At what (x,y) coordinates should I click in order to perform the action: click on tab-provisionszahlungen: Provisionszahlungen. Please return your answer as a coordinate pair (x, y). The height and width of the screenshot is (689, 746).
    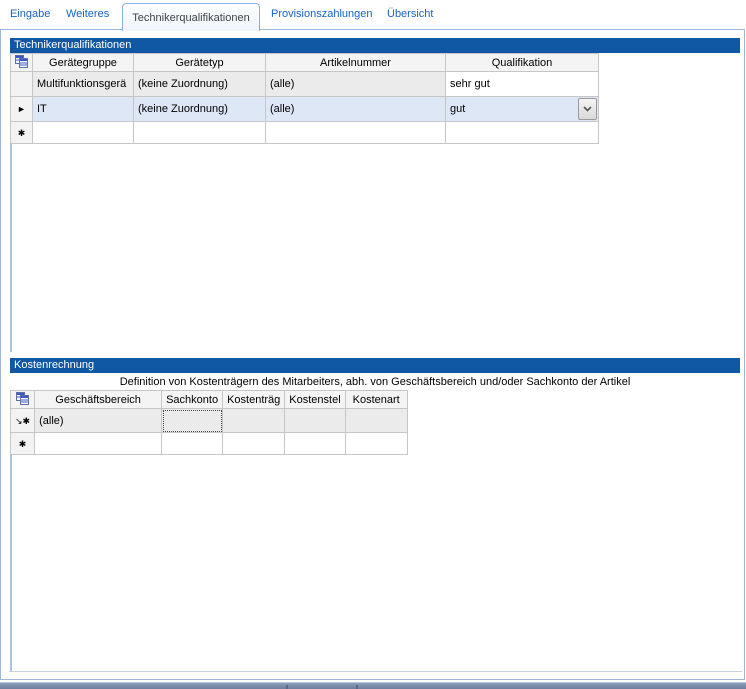
    Looking at the image, I should click on (322, 14).